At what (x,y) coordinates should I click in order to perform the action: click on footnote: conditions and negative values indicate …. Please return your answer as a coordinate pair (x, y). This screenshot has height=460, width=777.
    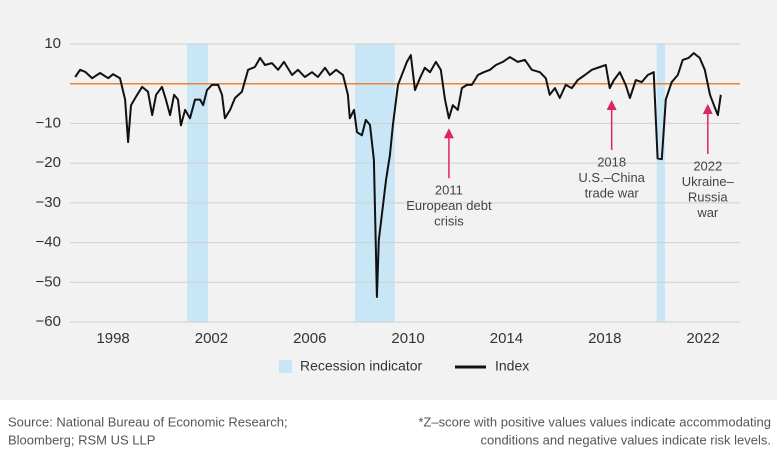
    Looking at the image, I should click on (625, 439).